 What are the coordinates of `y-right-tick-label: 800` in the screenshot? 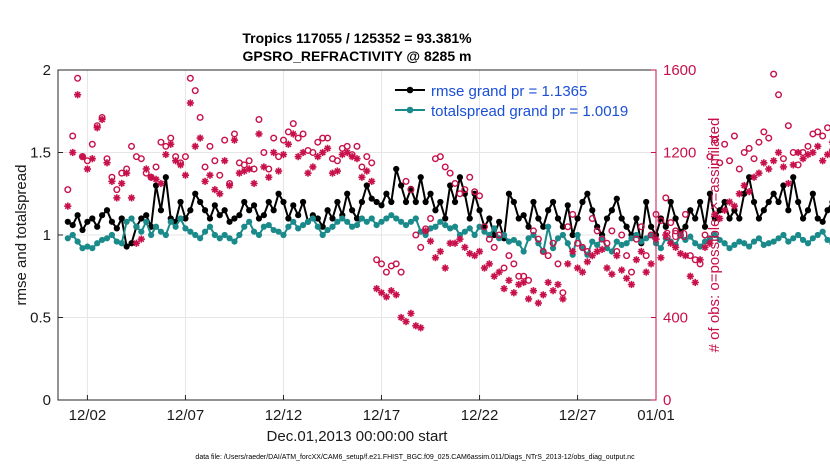 It's located at (675, 235).